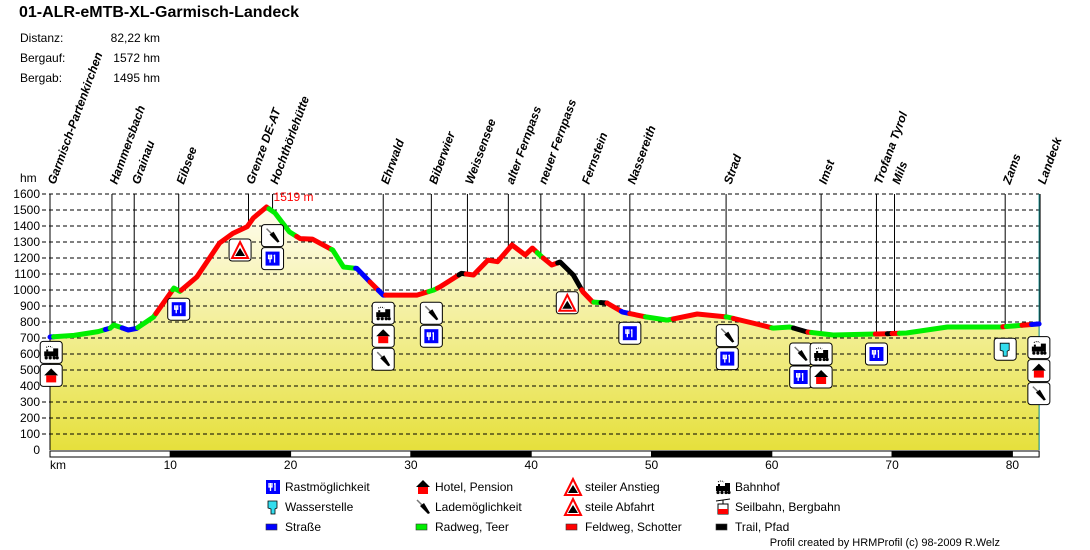  What do you see at coordinates (383, 336) in the screenshot?
I see `hotel-icon` at bounding box center [383, 336].